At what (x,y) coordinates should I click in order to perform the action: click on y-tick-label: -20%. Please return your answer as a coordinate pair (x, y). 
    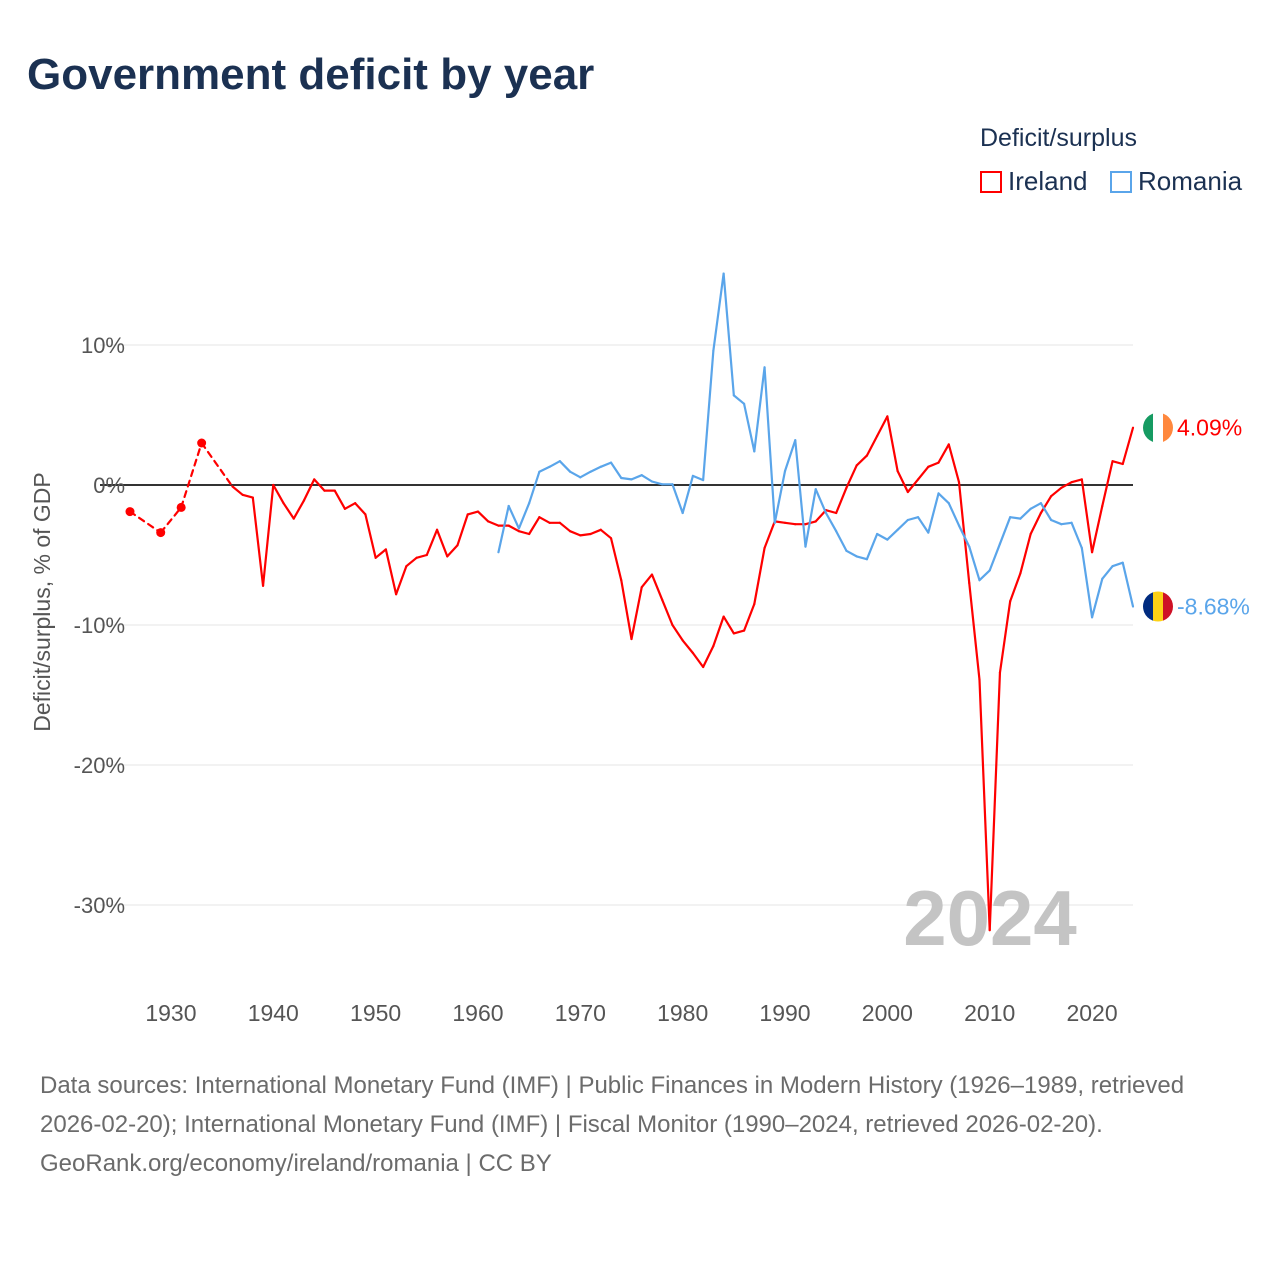
    Looking at the image, I should click on (99, 765).